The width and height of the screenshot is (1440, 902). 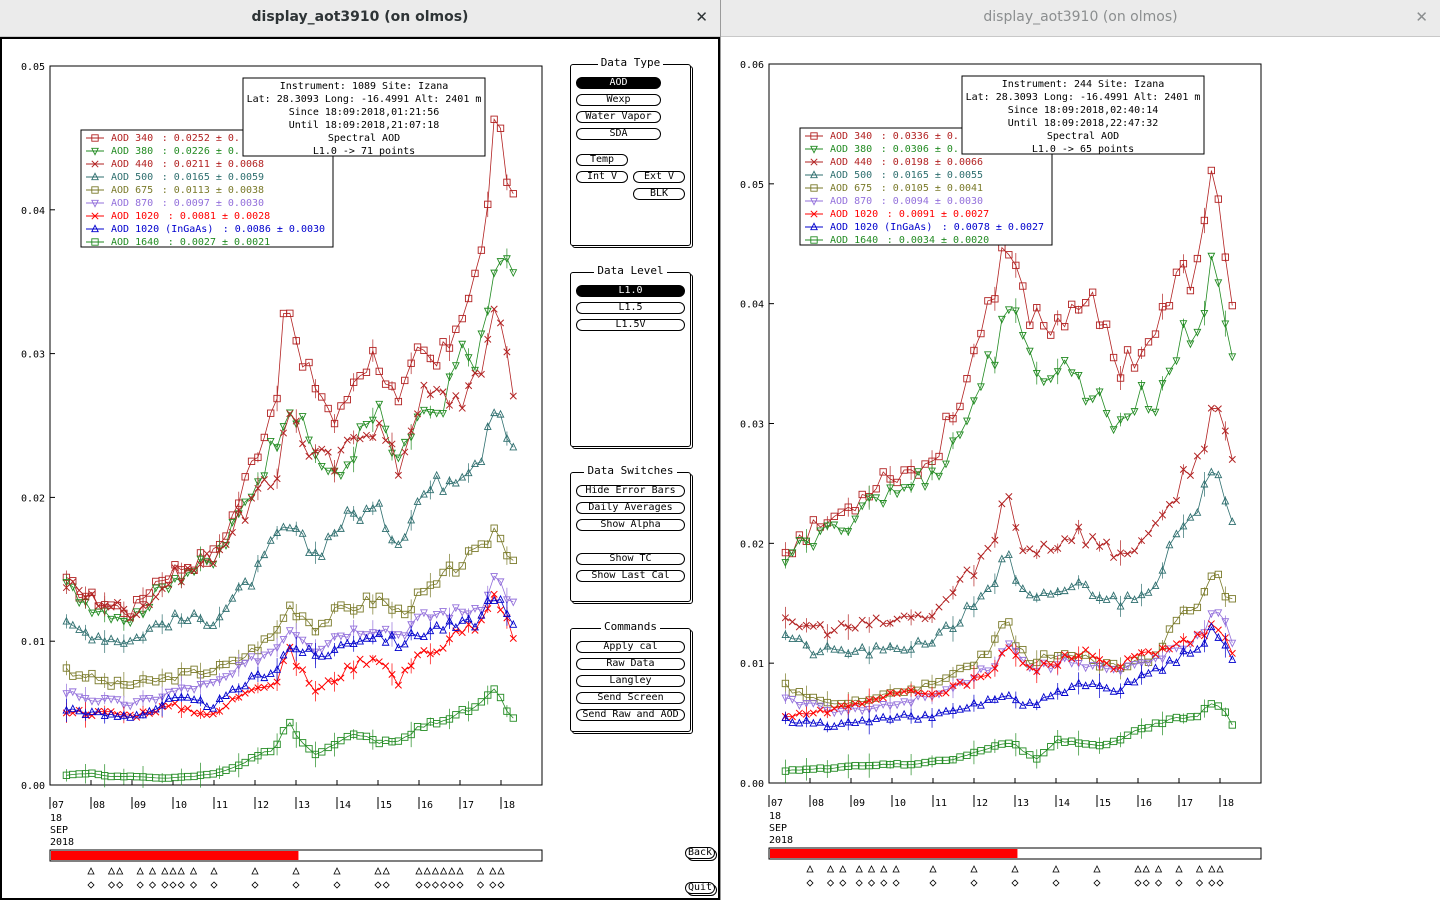 I want to click on aod-button: AOD, so click(x=618, y=83).